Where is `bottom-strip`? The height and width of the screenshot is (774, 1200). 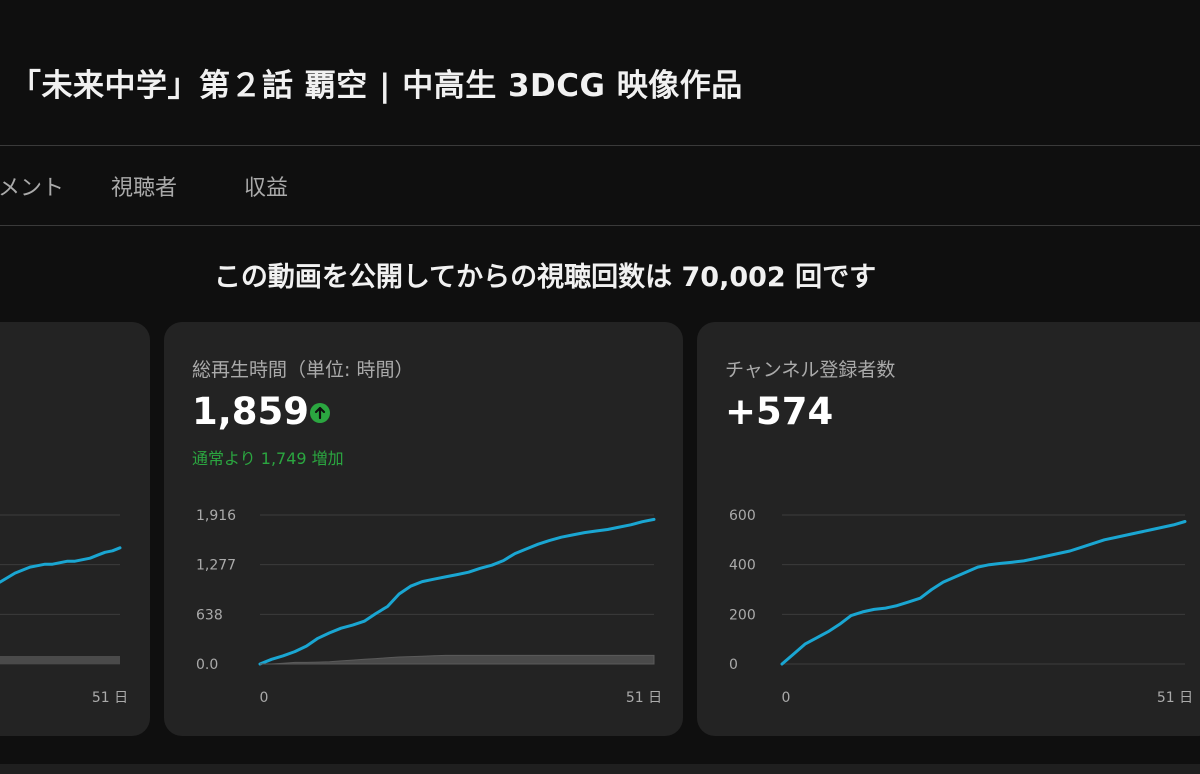 bottom-strip is located at coordinates (600, 769).